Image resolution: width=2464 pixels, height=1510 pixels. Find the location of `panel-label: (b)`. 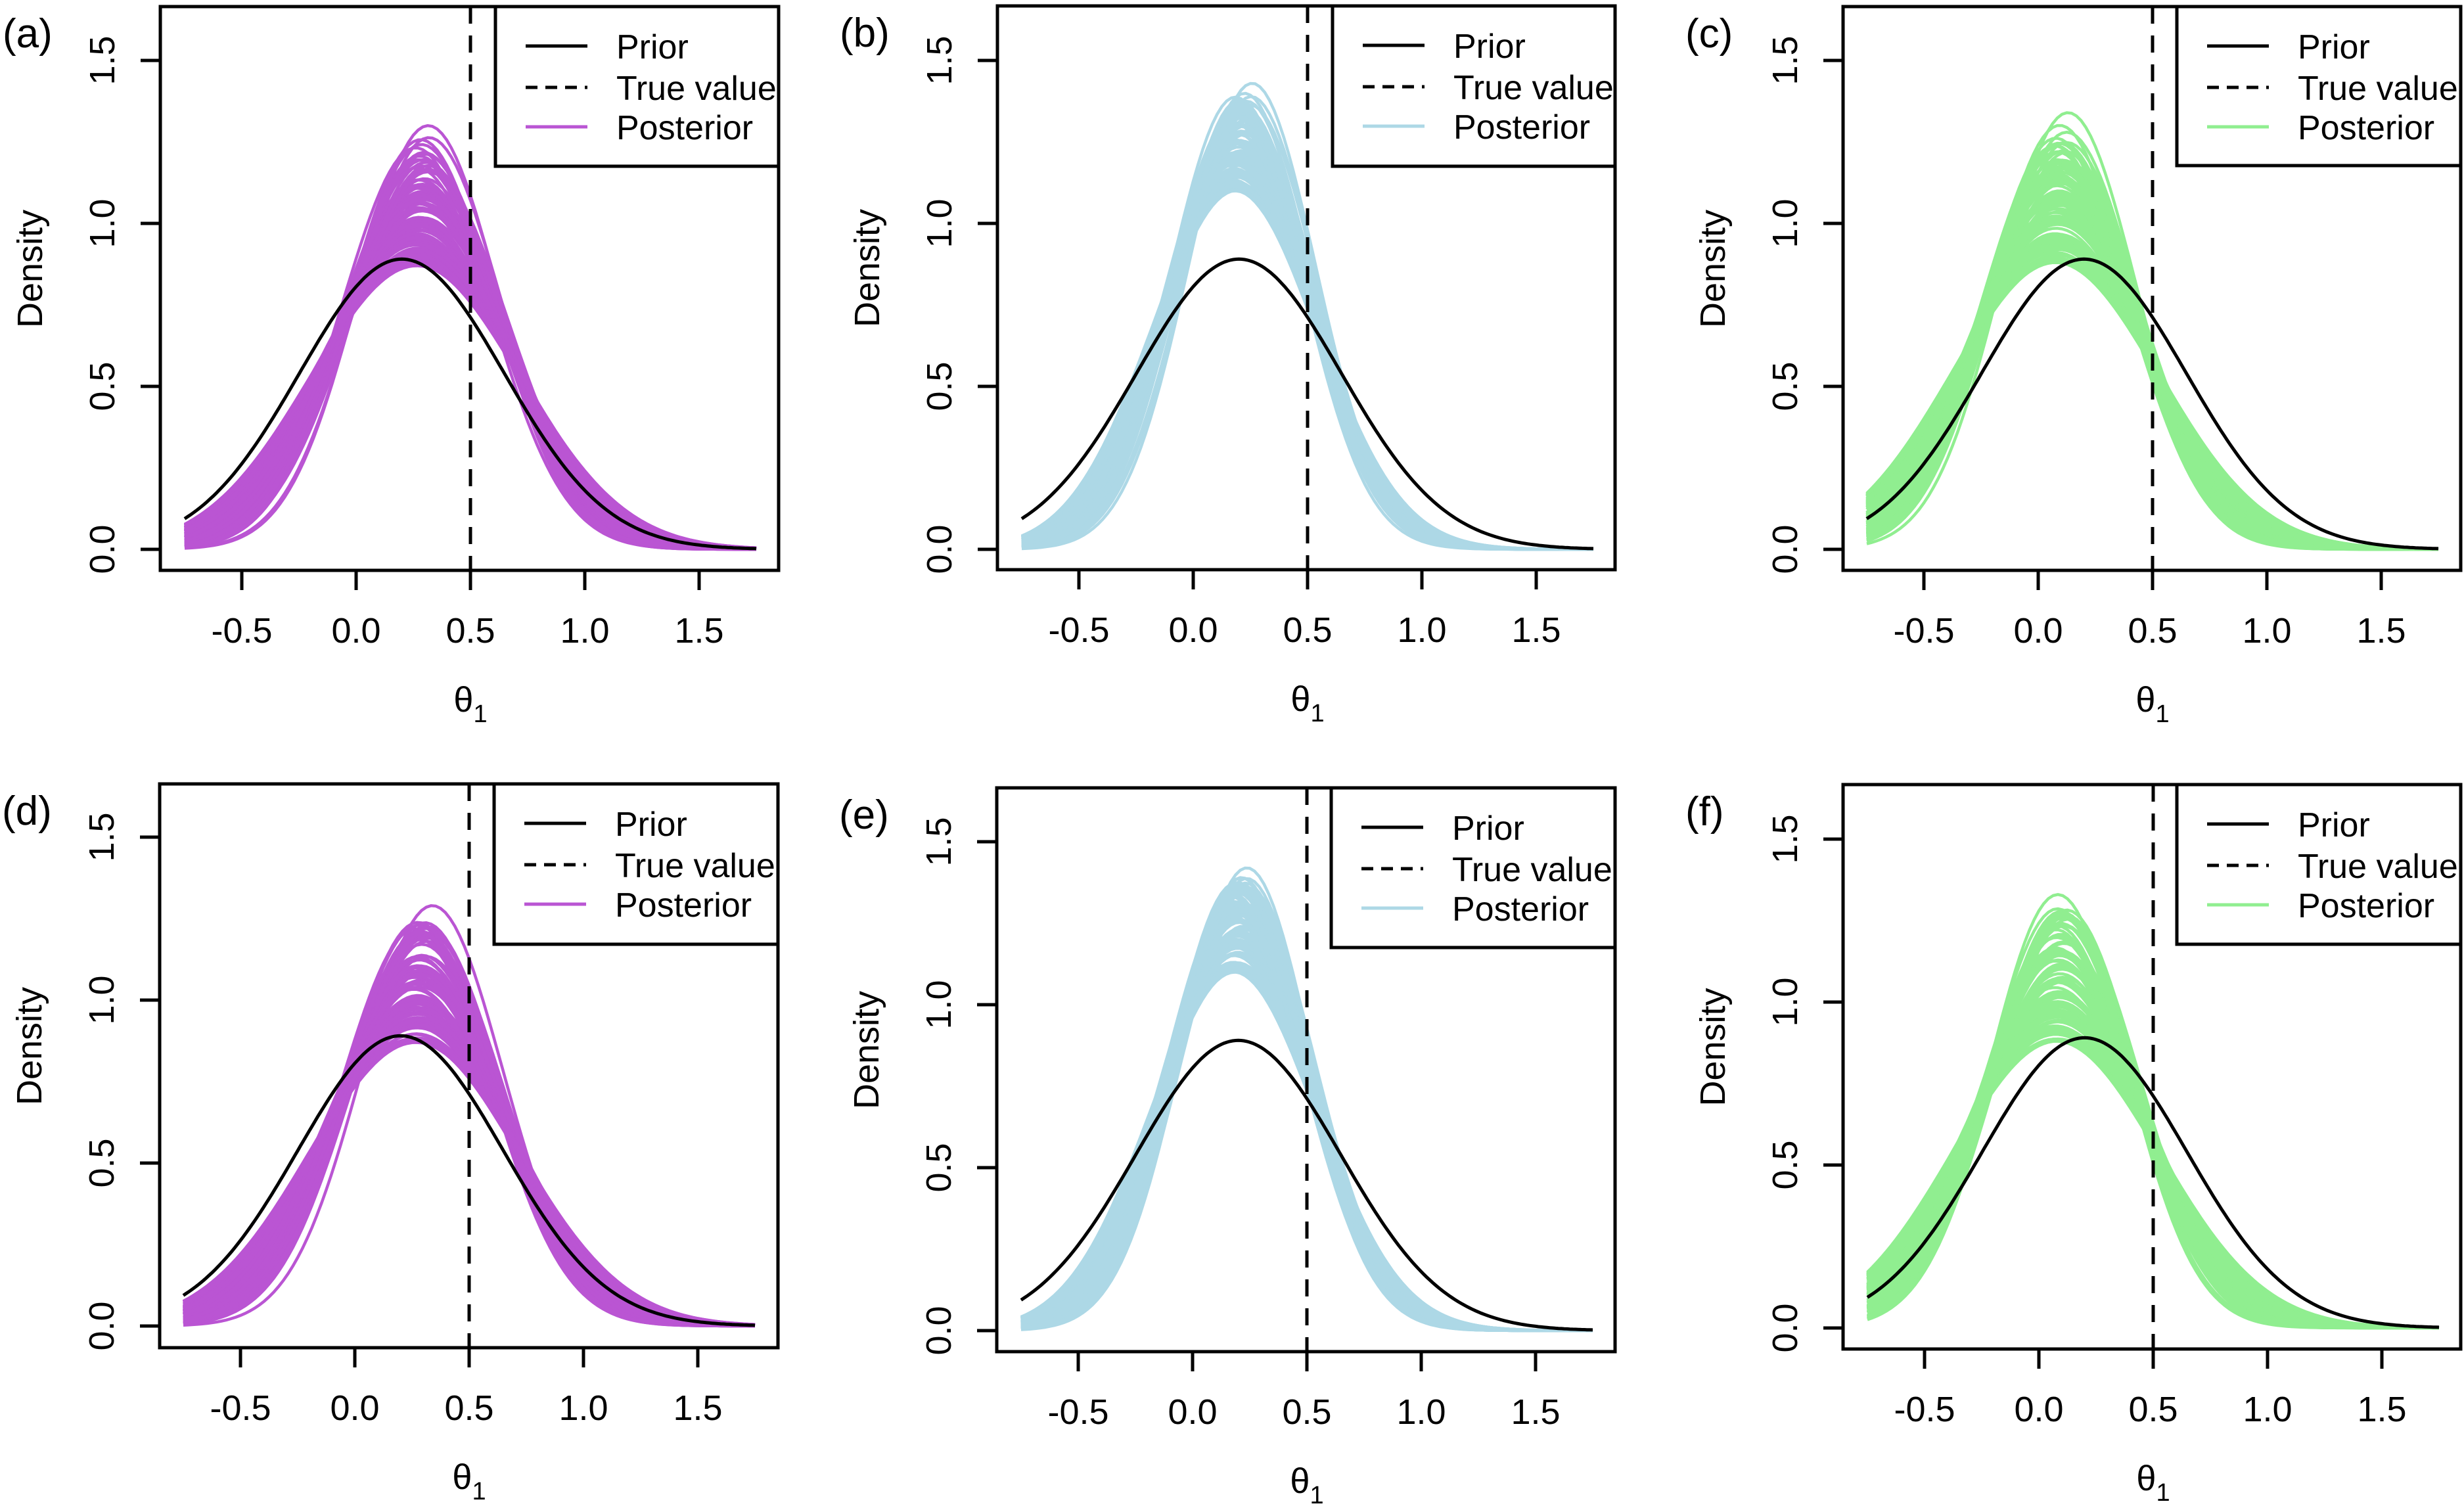

panel-label: (b) is located at coordinates (865, 33).